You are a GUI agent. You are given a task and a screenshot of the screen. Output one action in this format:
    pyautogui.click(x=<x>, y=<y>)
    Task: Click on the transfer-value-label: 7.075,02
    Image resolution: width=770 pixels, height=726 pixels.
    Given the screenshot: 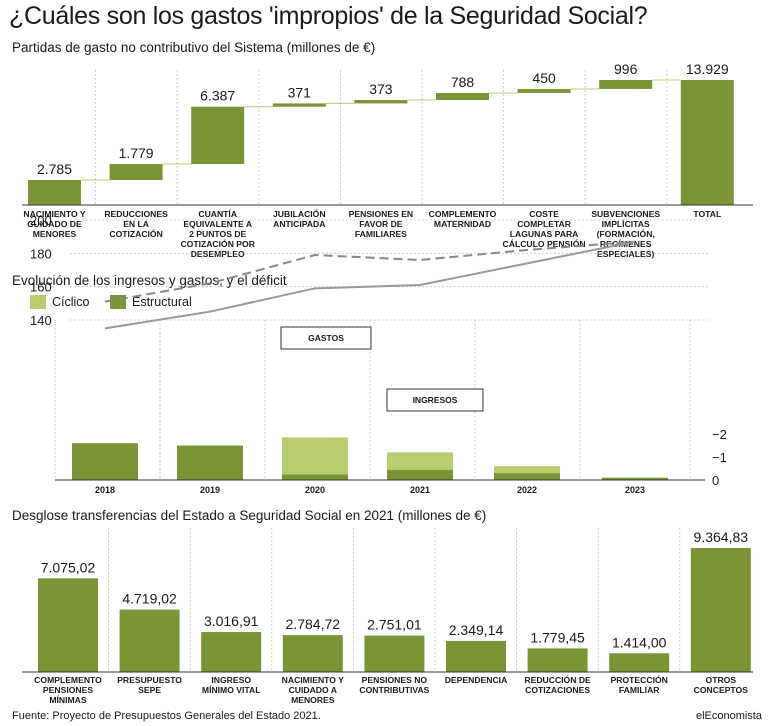 What is the action you would take?
    pyautogui.click(x=68, y=567)
    